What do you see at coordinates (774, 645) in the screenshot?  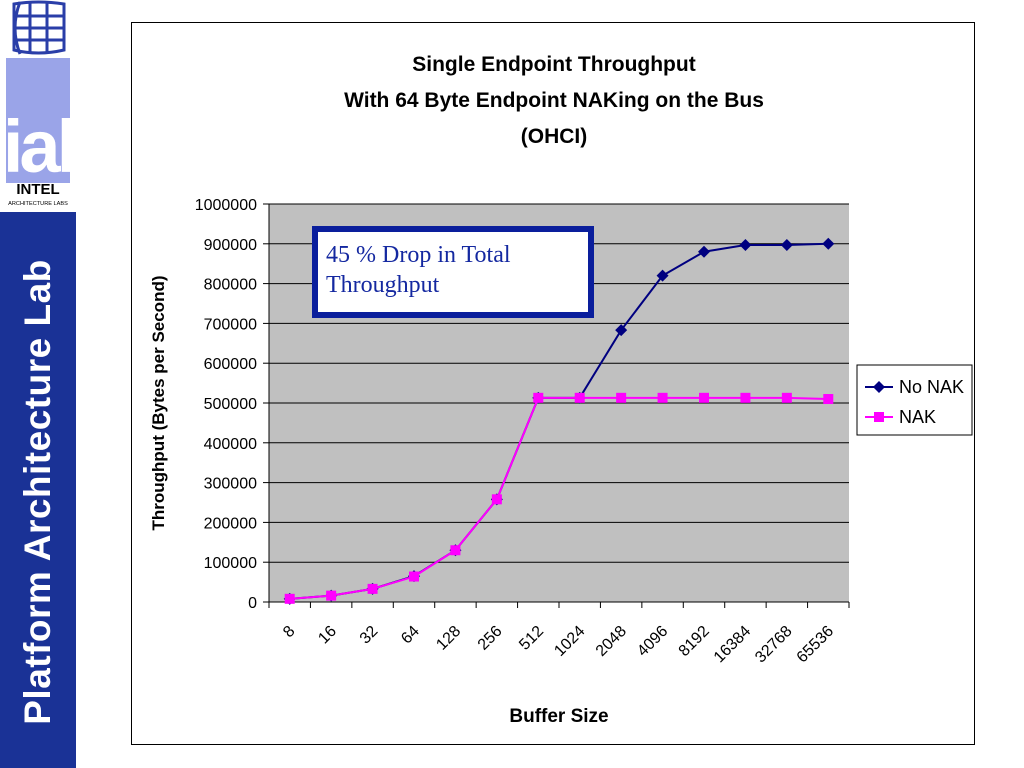 I see `x-tick-label: 32768` at bounding box center [774, 645].